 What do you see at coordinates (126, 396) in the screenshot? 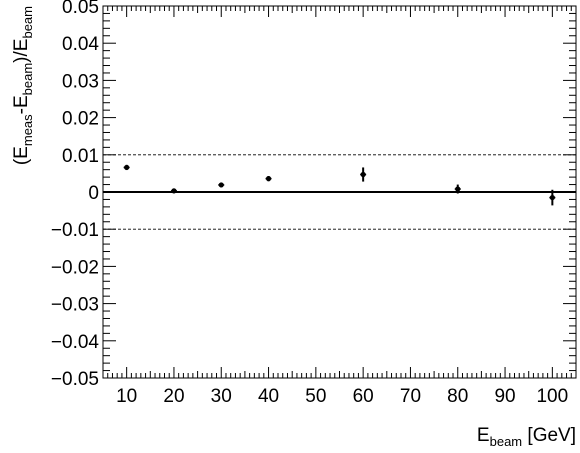
I see `x-tick-label: 10` at bounding box center [126, 396].